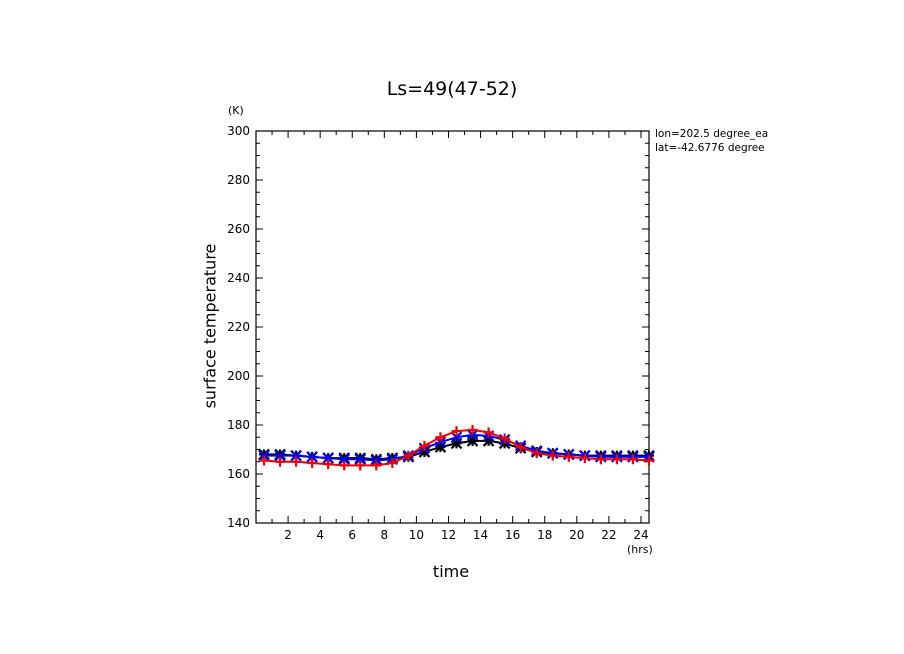 The height and width of the screenshot is (654, 904). What do you see at coordinates (480, 535) in the screenshot?
I see `x-tick-label: 14` at bounding box center [480, 535].